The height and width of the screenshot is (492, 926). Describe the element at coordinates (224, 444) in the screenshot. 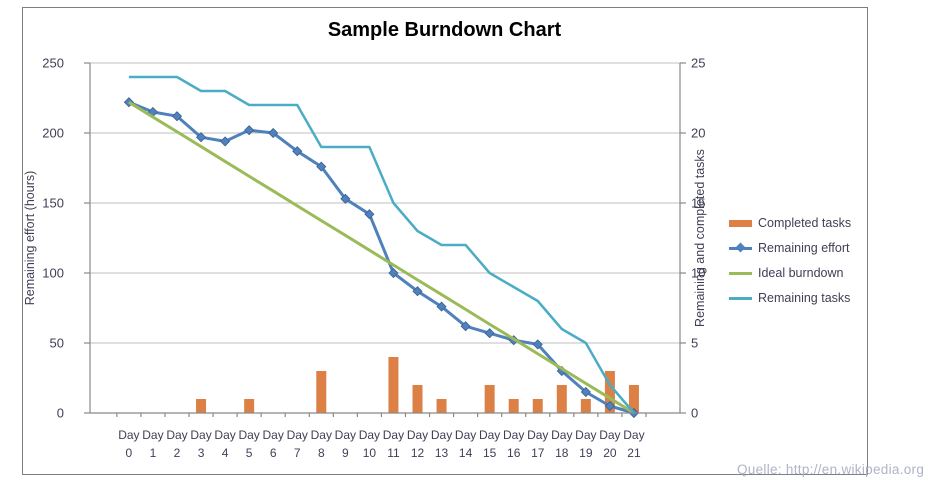

I see `x-tick-label: Day 4` at that location.